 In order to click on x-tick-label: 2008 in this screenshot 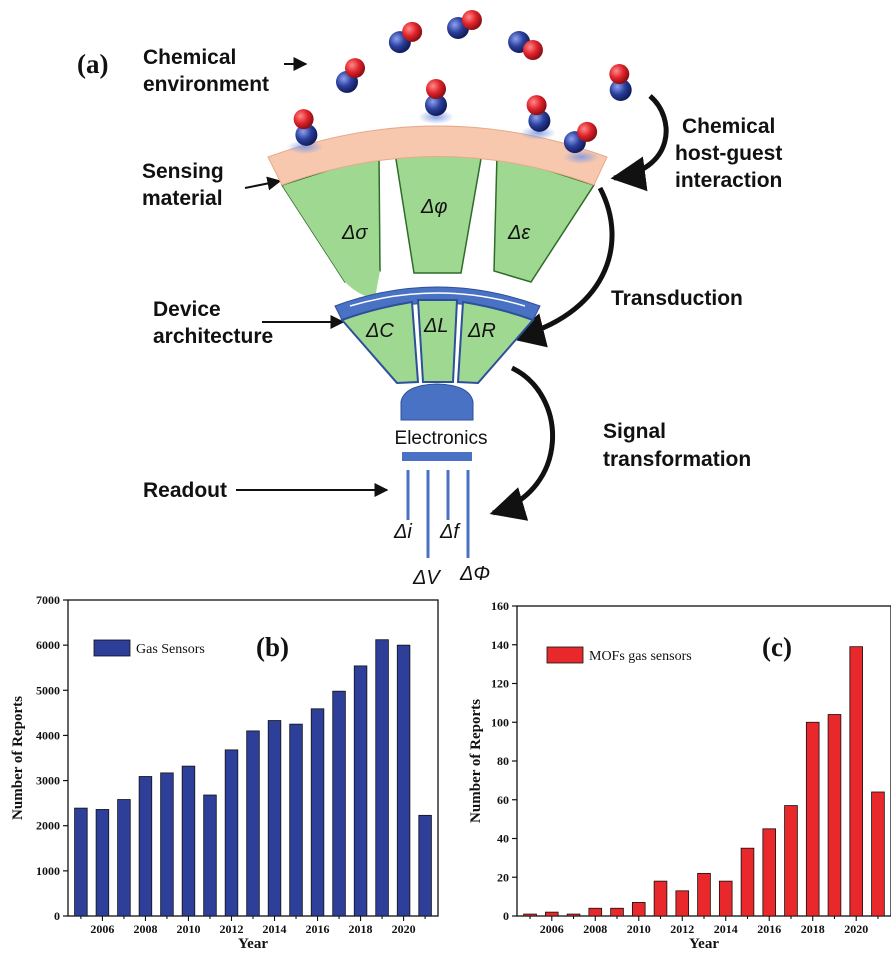, I will do `click(145, 929)`.